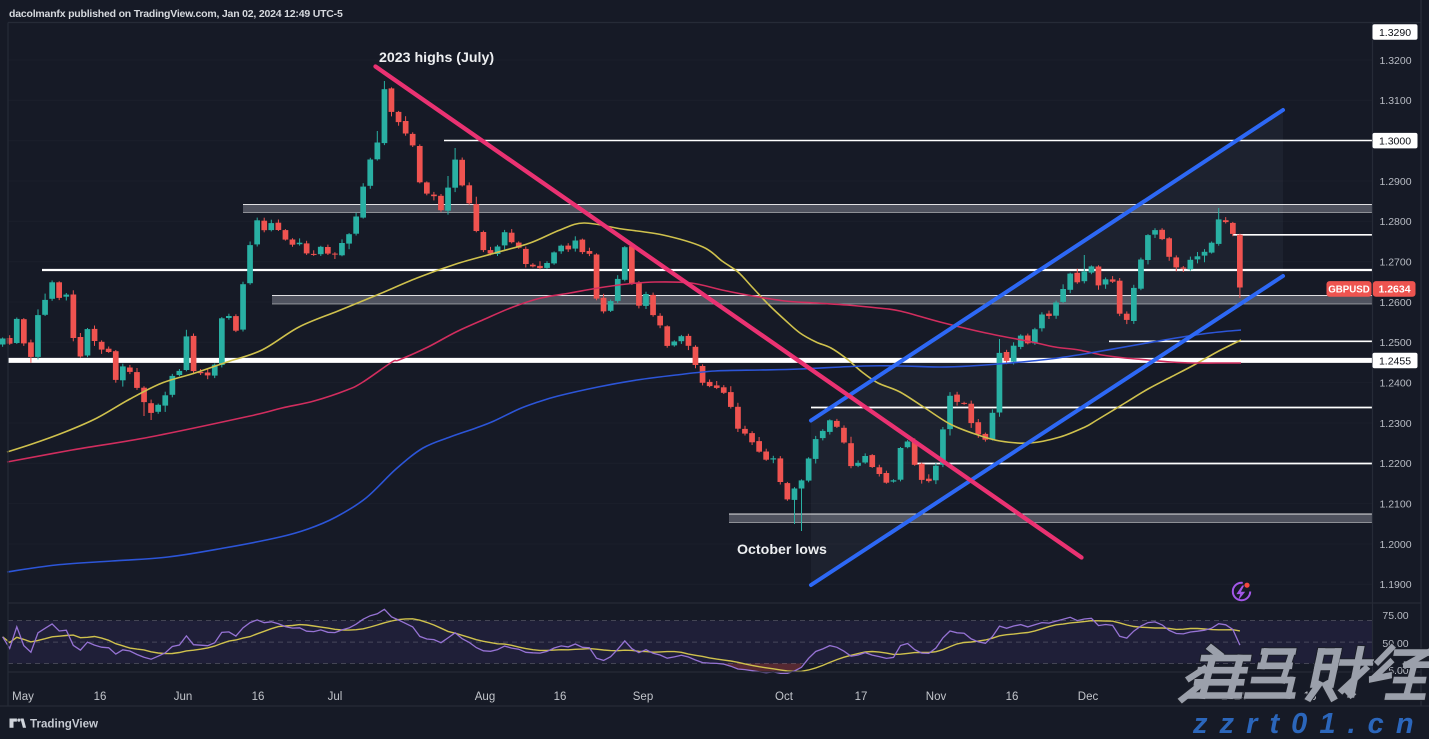 The image size is (1429, 739). What do you see at coordinates (1395, 142) in the screenshot?
I see `svg-text: 1.3000` at bounding box center [1395, 142].